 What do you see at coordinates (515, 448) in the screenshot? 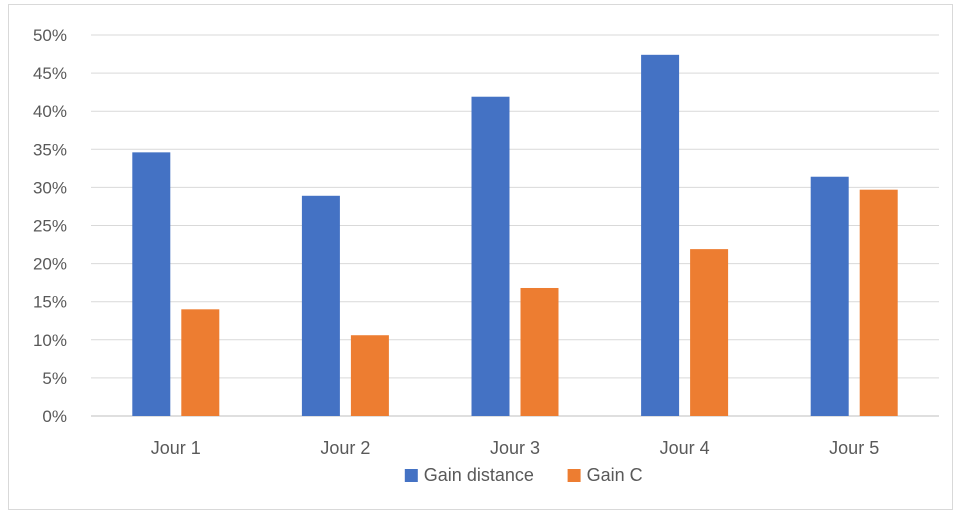
I see `x-tick-label: Jour 3` at bounding box center [515, 448].